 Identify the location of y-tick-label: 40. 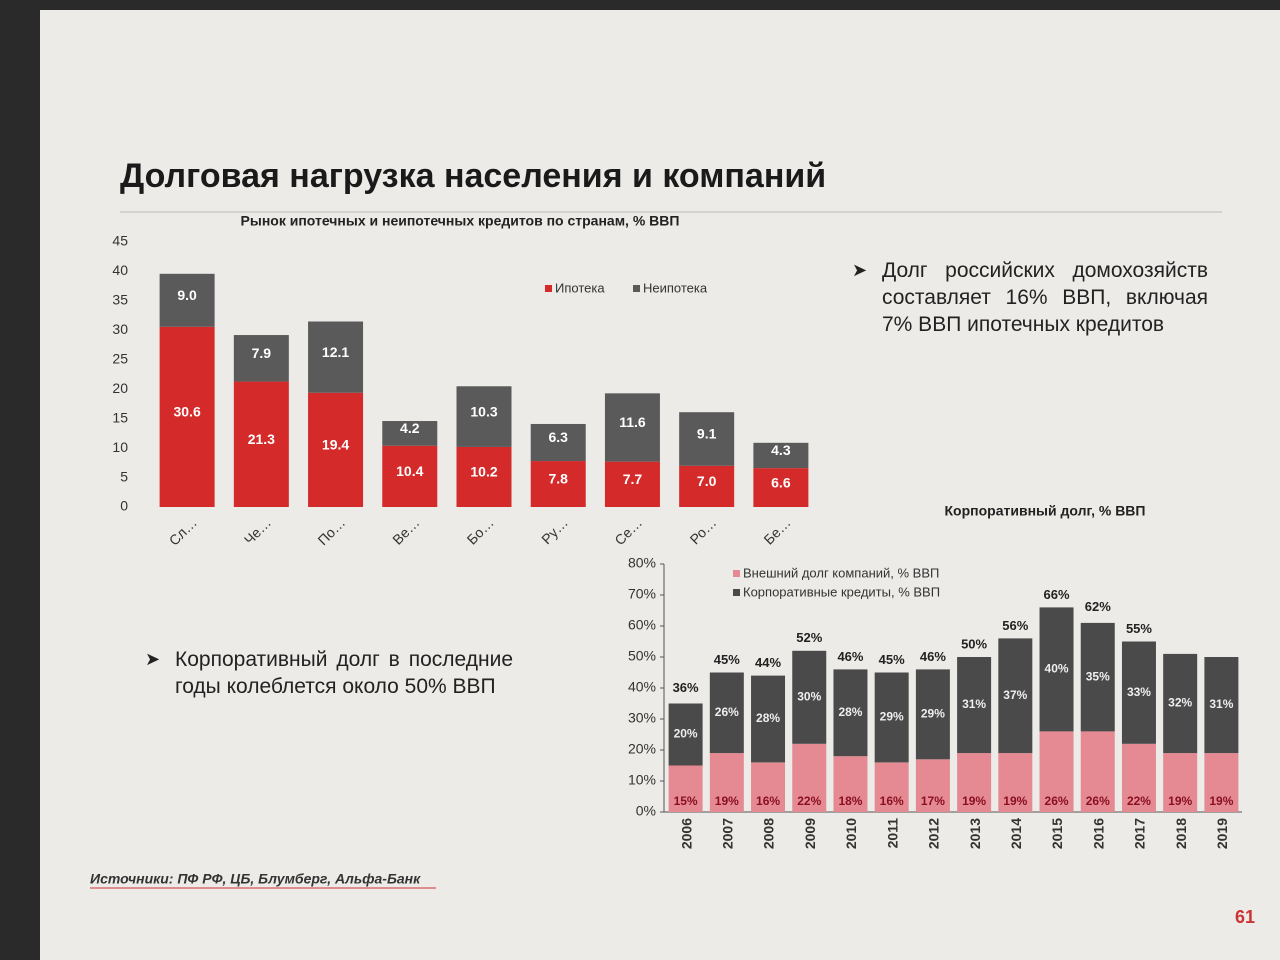
(120, 270).